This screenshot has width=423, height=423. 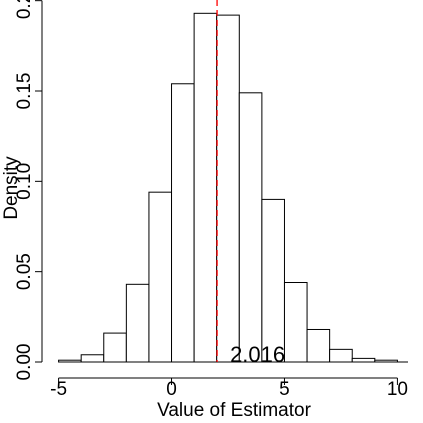 What do you see at coordinates (24, 362) in the screenshot?
I see `y-tick-label: 0.00` at bounding box center [24, 362].